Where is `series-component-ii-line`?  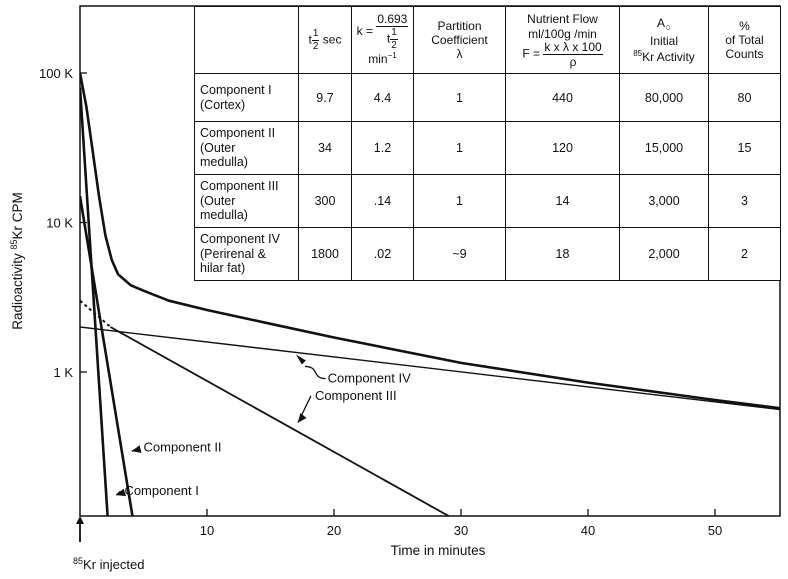 series-component-ii-line is located at coordinates (107, 355).